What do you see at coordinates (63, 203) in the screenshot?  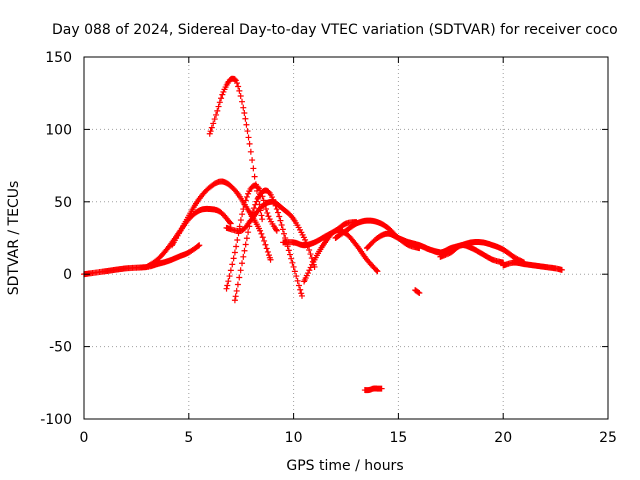 I see `y-tick-label: 50` at bounding box center [63, 203].